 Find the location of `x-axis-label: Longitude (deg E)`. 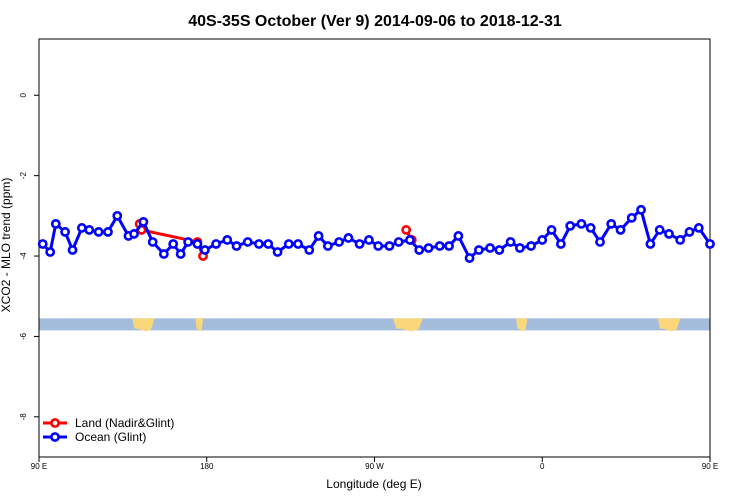

x-axis-label: Longitude (deg E) is located at coordinates (373, 484).